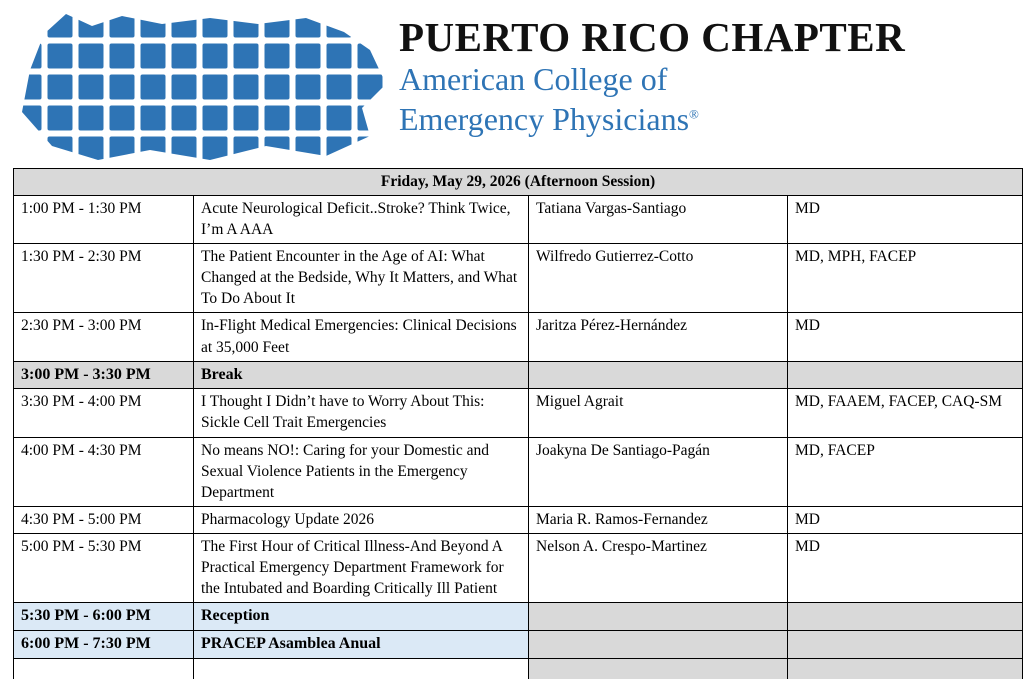  I want to click on break-credentials-cell, so click(905, 375).